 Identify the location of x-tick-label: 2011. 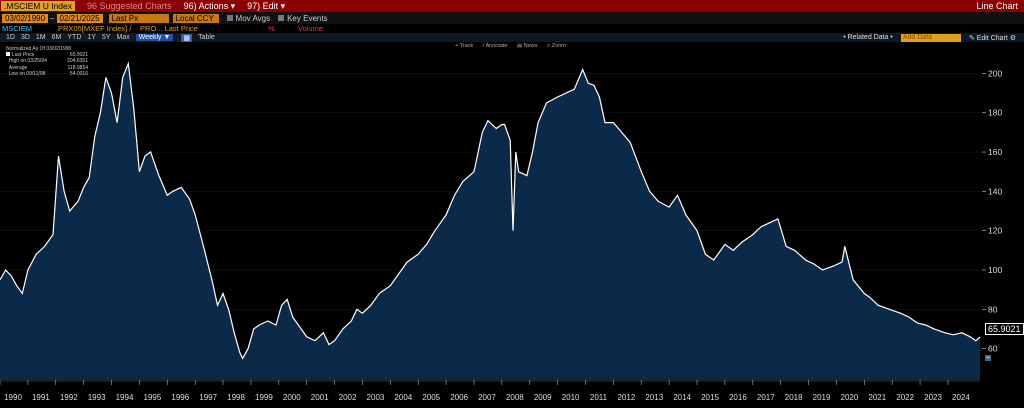
(599, 397).